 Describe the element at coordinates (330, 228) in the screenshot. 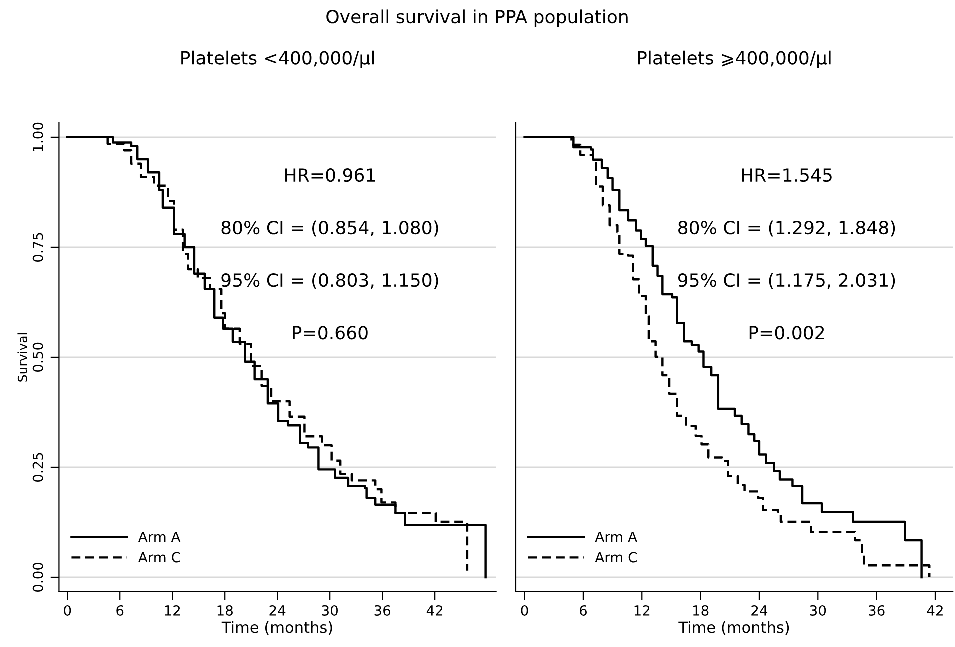

I see `annotation: 80% CI = (0.854, 1.080)` at that location.